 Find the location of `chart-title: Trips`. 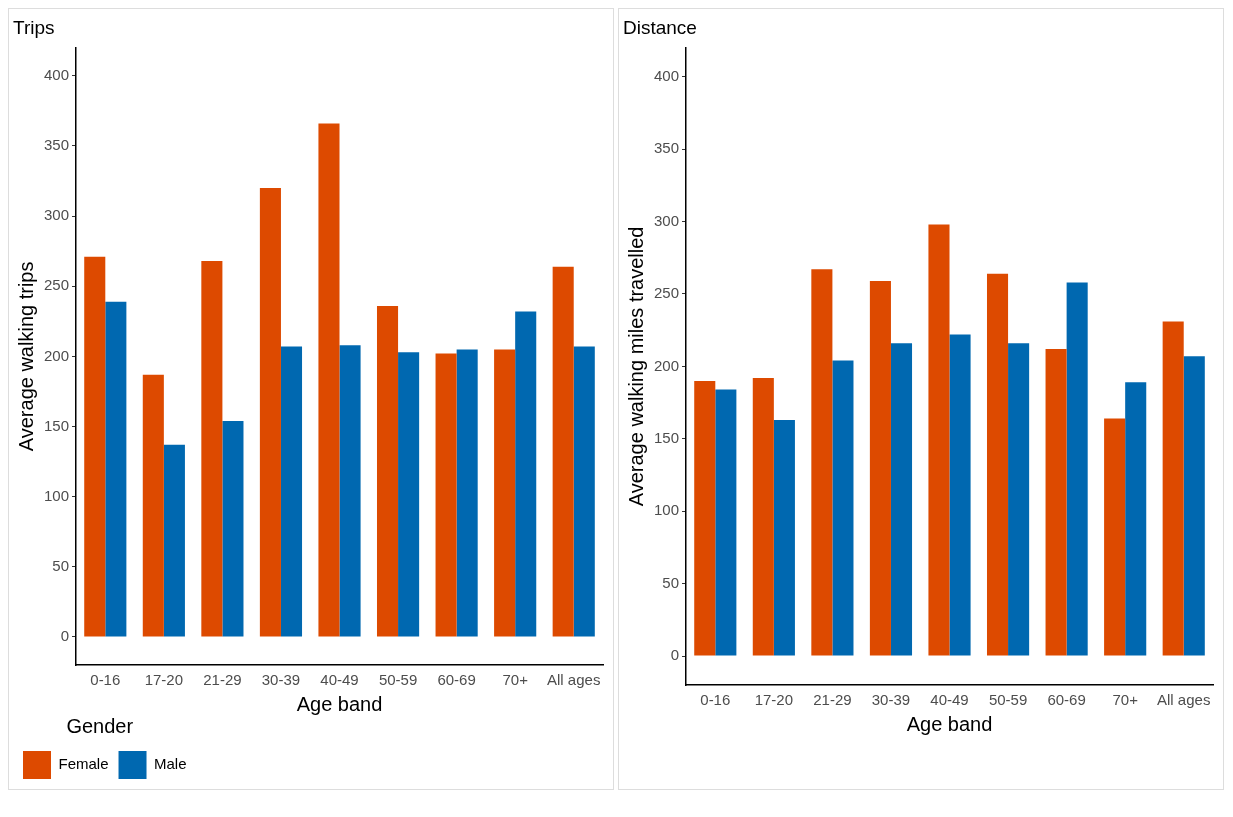

chart-title: Trips is located at coordinates (34, 27).